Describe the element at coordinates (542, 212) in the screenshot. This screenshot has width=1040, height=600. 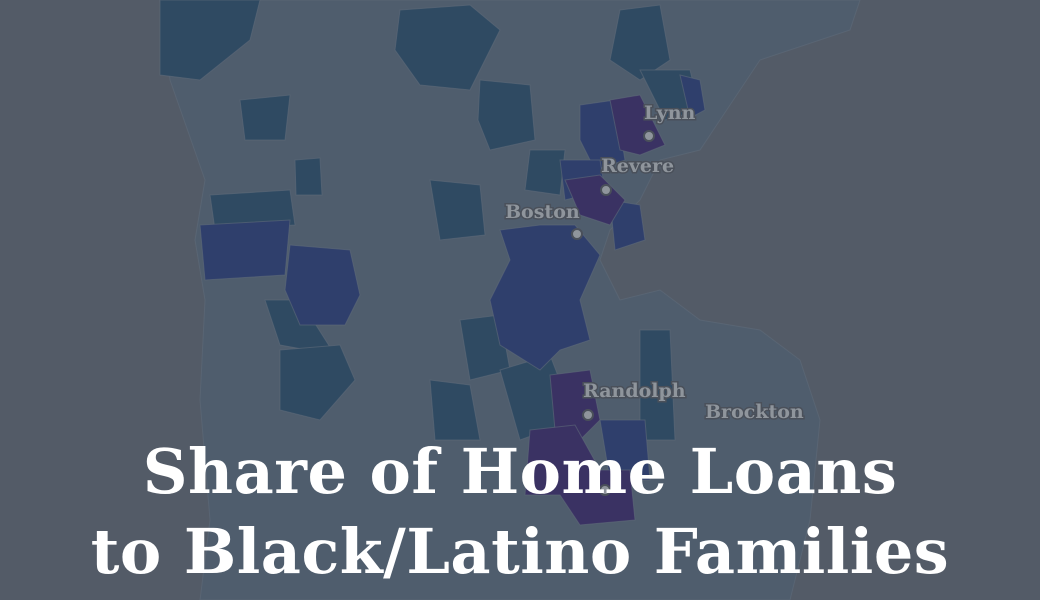
I see `city-label-boston: Boston` at that location.